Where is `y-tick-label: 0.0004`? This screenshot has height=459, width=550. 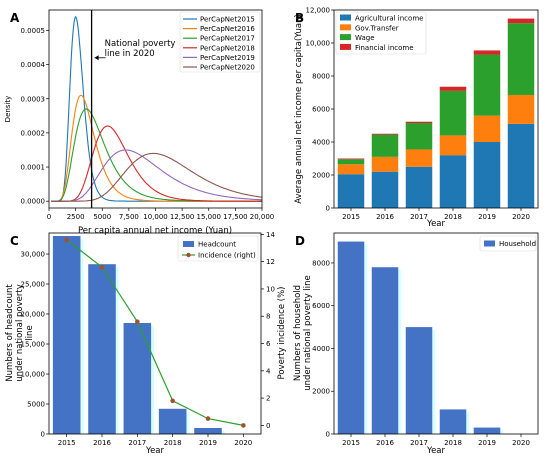
y-tick-label: 0.0004 is located at coordinates (33, 65).